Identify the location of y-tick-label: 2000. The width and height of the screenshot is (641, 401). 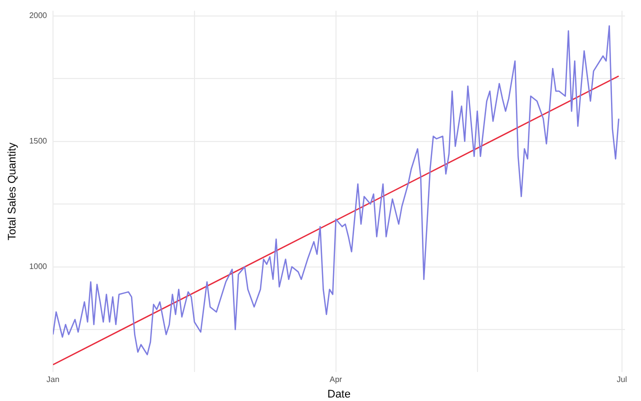
(38, 15).